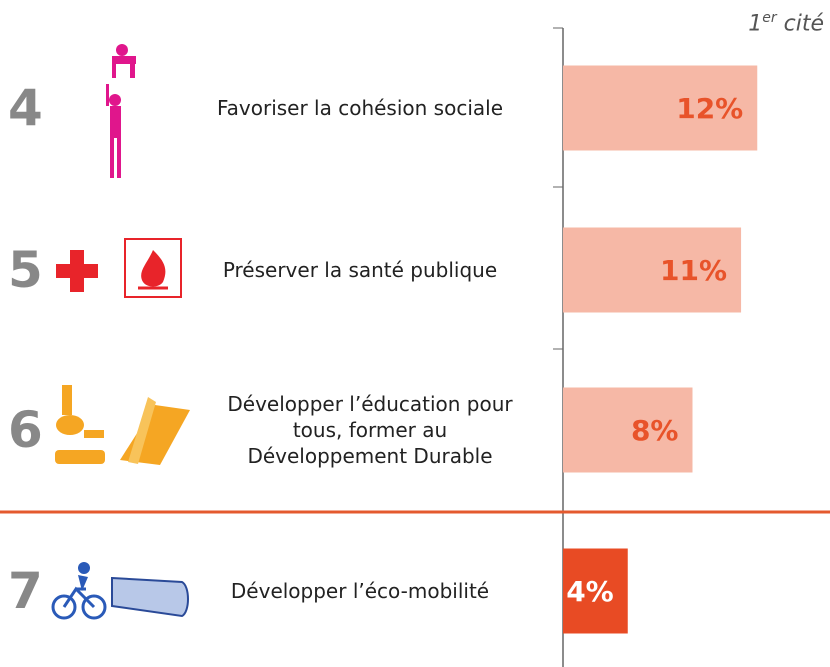  I want to click on rank-number: 4, so click(25, 108).